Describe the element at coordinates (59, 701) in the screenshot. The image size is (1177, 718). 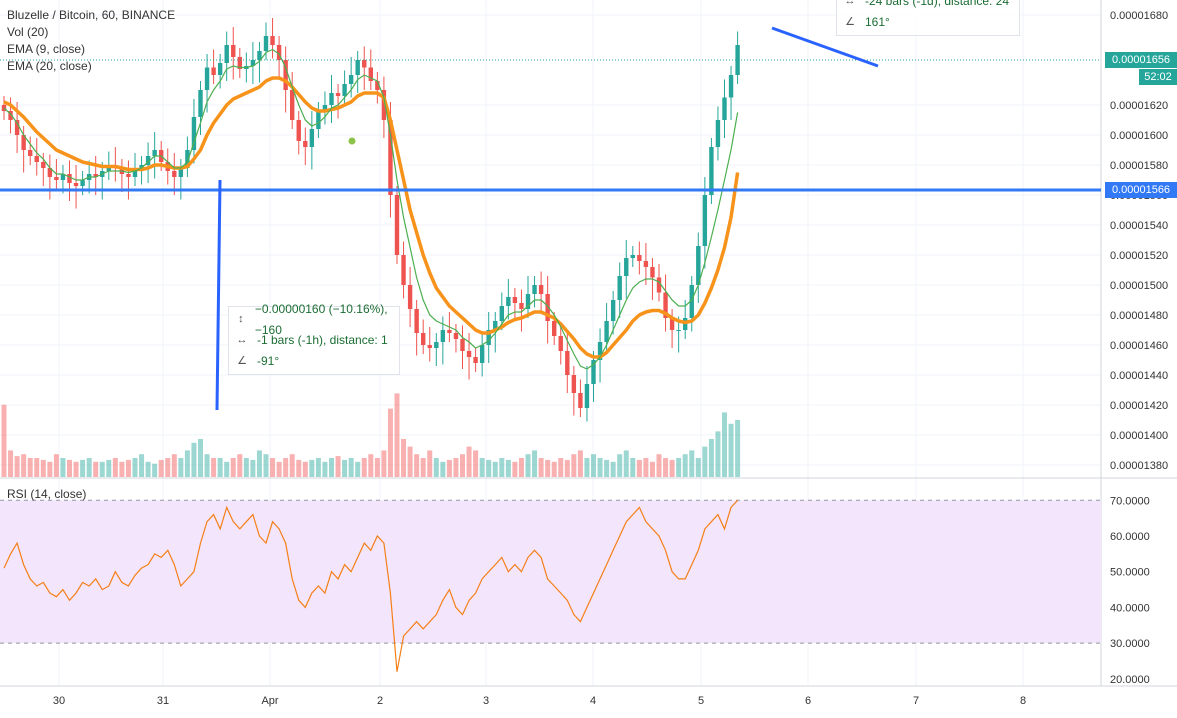
I see `time-tick-label: 30` at that location.